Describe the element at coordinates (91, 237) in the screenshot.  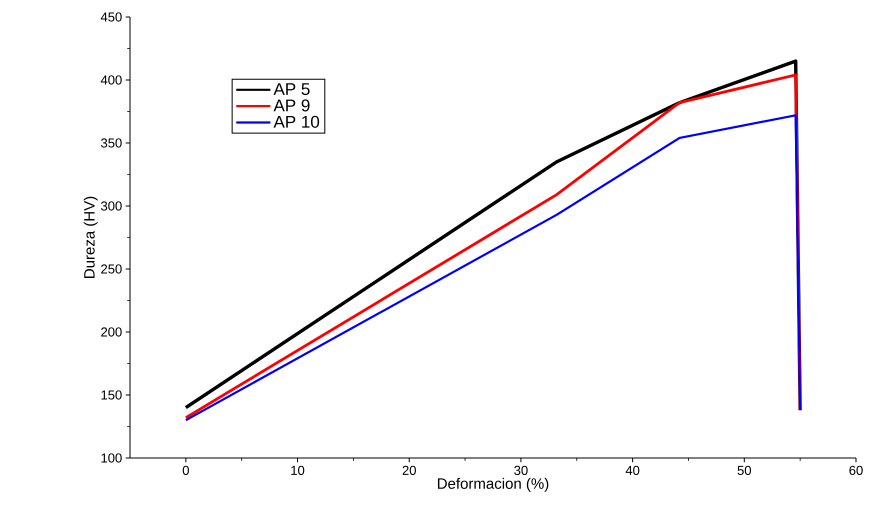
I see `y-axis-title: Dureza (HV)` at that location.